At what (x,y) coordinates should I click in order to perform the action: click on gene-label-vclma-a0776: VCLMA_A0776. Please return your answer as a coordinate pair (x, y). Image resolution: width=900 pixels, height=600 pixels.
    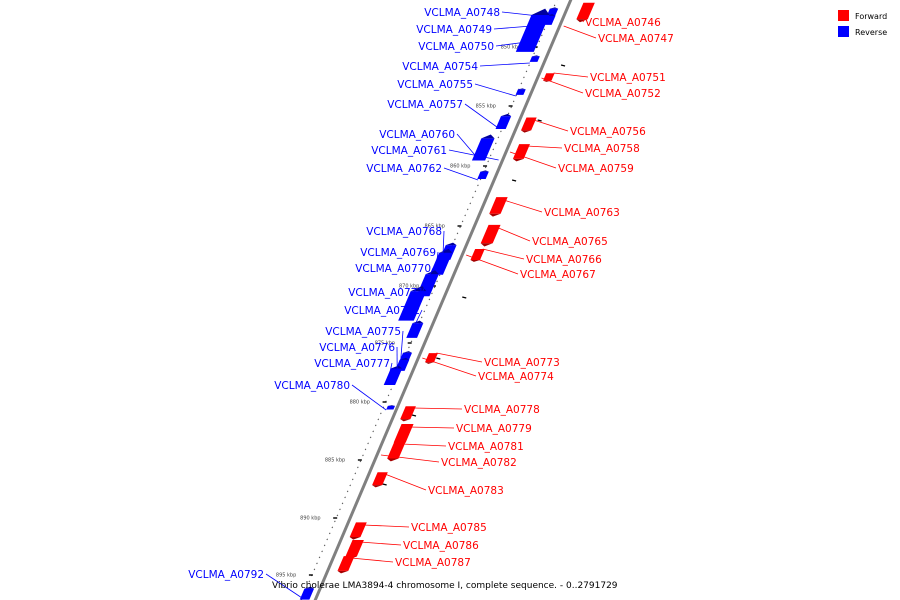
    Looking at the image, I should click on (357, 348).